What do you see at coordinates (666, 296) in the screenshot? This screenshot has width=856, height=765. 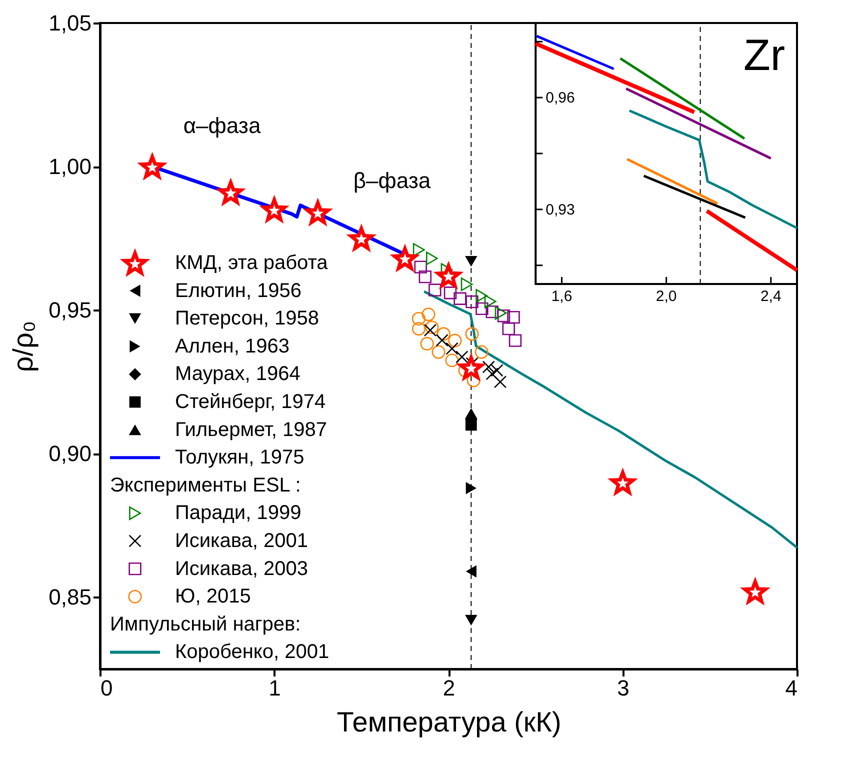 I see `x-tick-label: 2,0` at bounding box center [666, 296].